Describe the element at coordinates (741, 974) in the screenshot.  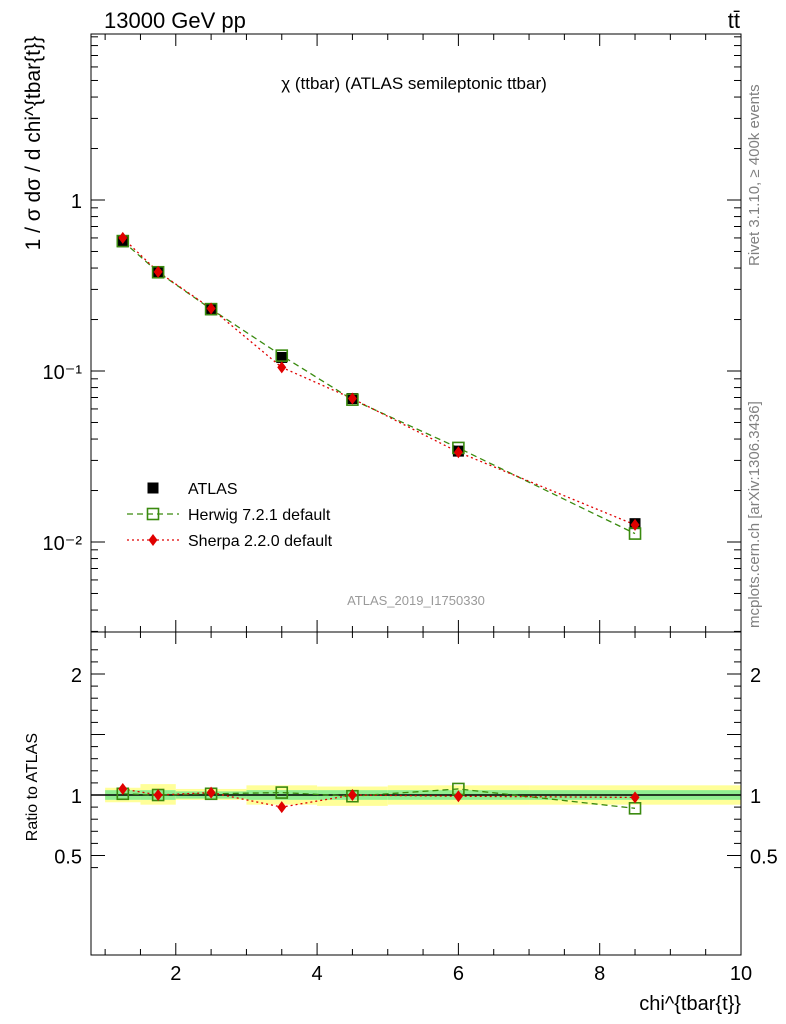
I see `x-tick-label: 10` at that location.